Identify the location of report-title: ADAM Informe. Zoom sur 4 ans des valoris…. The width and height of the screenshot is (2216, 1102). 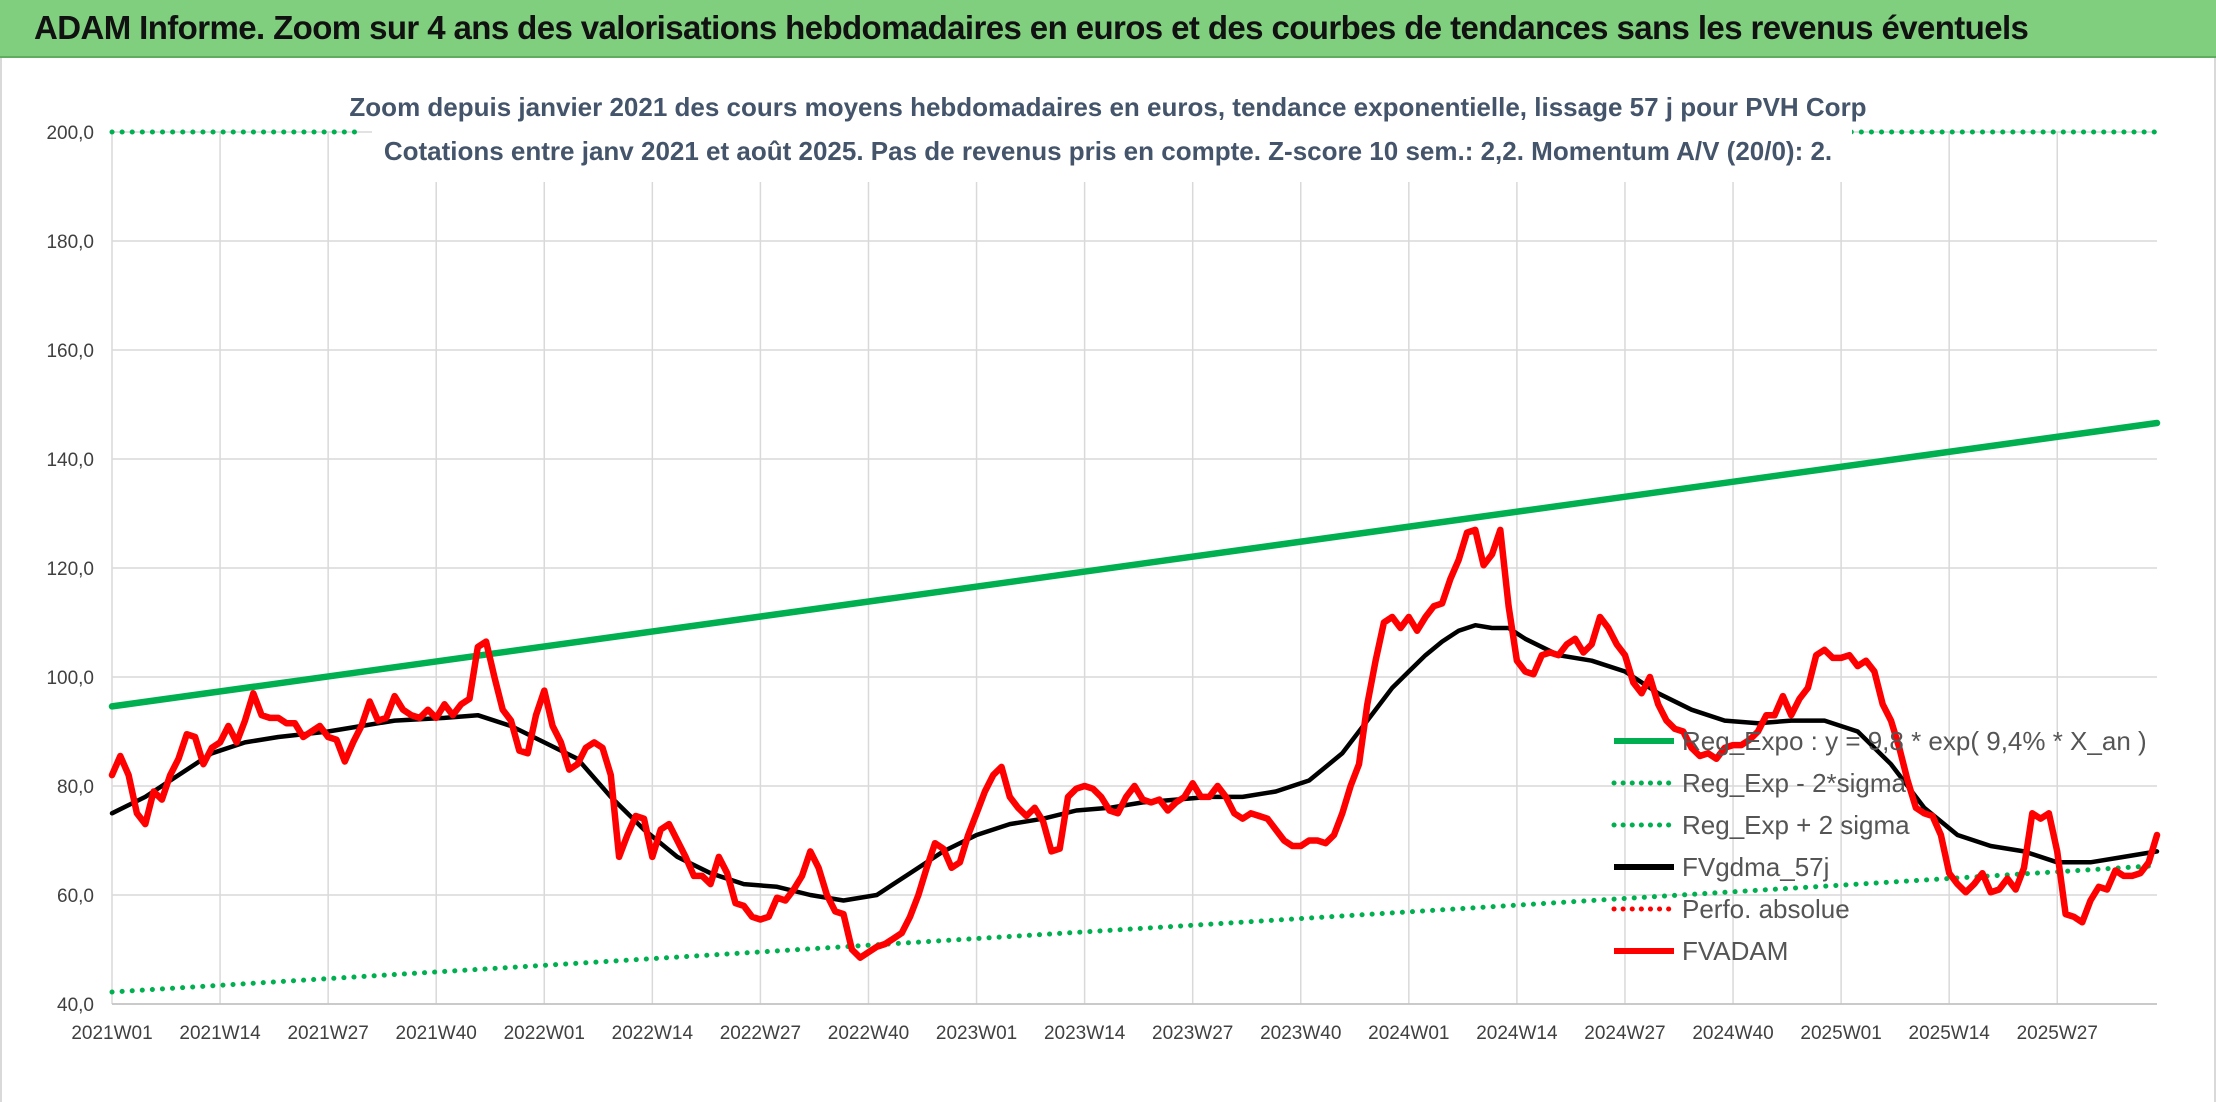
(1031, 27).